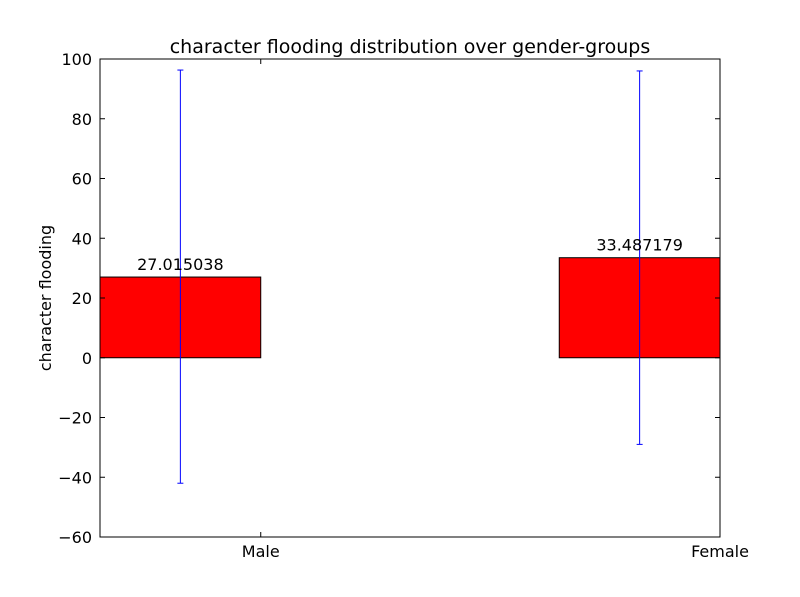  I want to click on x-tick-label-male: Male, so click(261, 551).